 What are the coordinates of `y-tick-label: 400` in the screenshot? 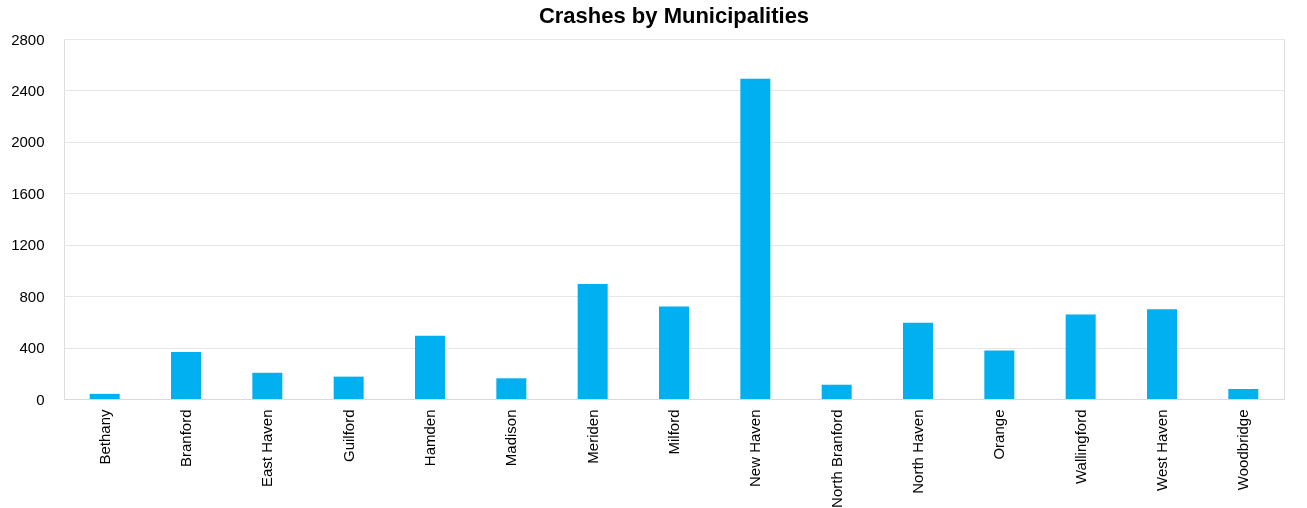 It's located at (32, 348).